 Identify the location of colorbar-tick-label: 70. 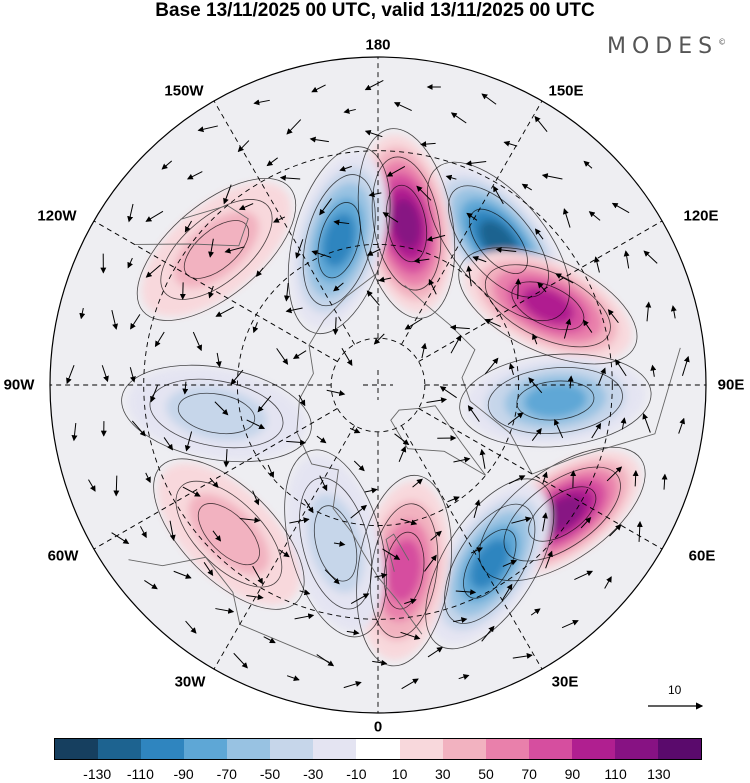
(529, 774).